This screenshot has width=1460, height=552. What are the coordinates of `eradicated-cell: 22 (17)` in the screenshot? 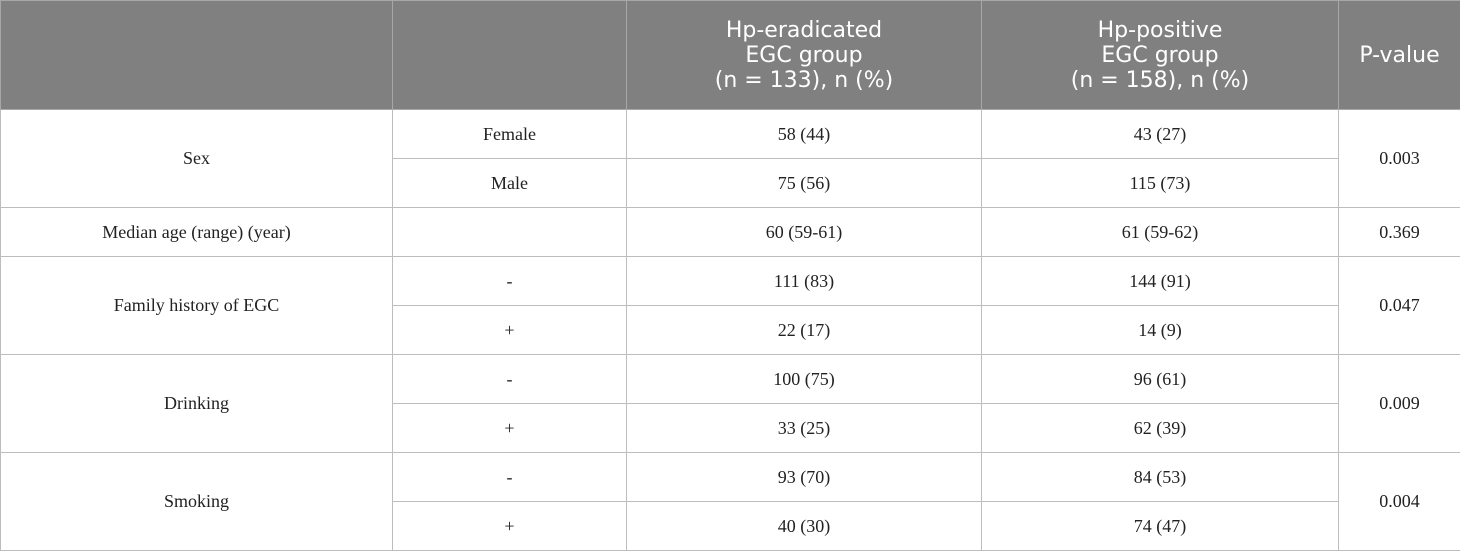 It's located at (804, 330).